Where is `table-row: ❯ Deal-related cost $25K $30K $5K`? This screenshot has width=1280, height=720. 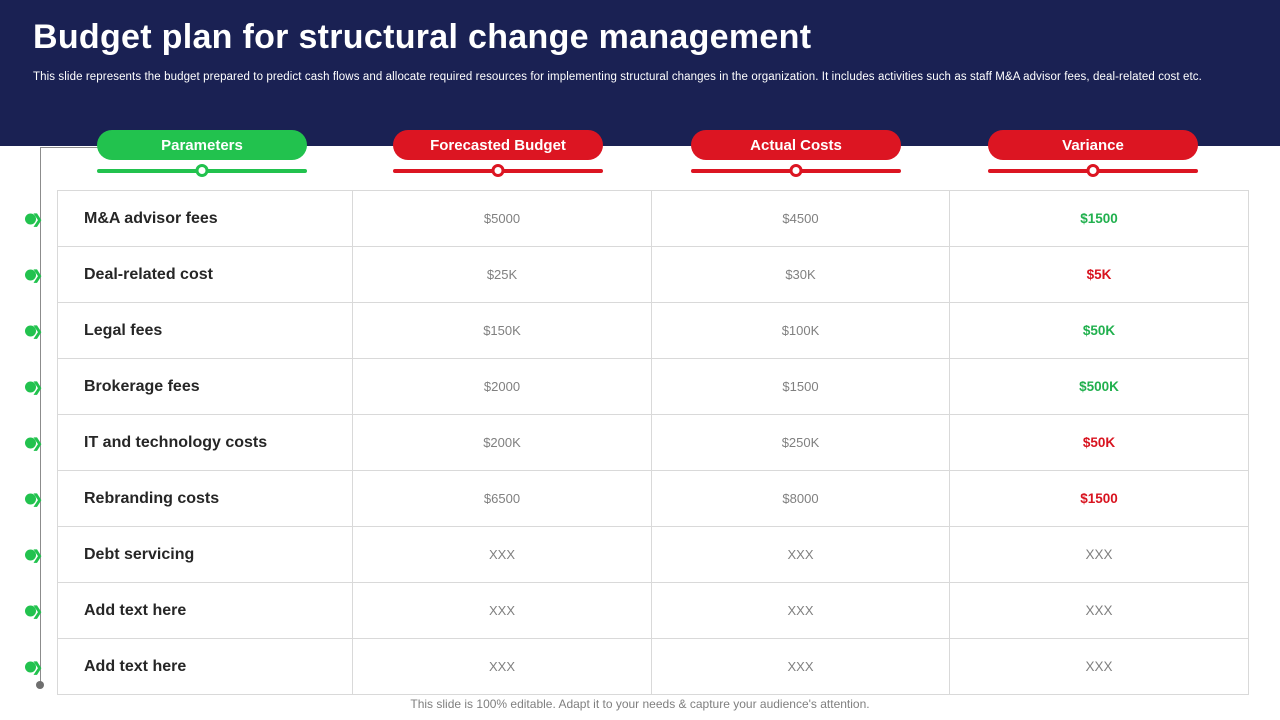 table-row: ❯ Deal-related cost $25K $30K $5K is located at coordinates (637, 274).